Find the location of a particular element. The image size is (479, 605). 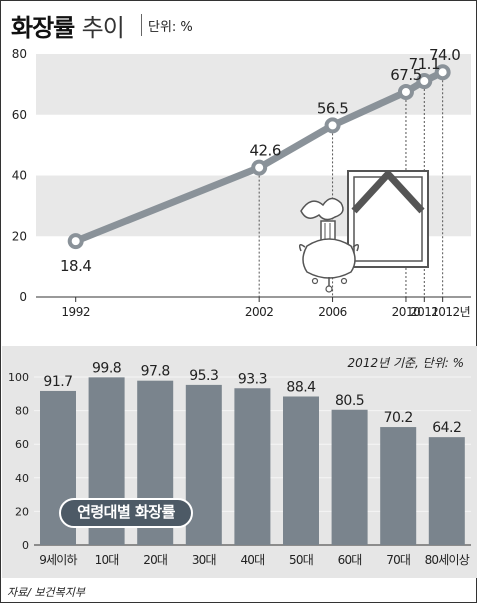

title-main: 화장률 is located at coordinates (43, 28).